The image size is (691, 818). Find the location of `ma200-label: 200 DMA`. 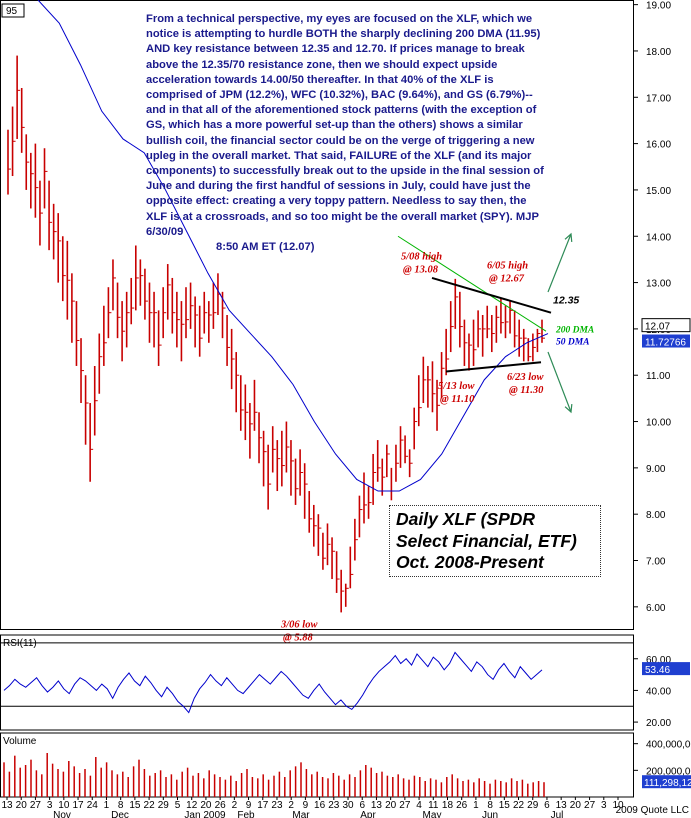

ma200-label: 200 DMA is located at coordinates (574, 331).